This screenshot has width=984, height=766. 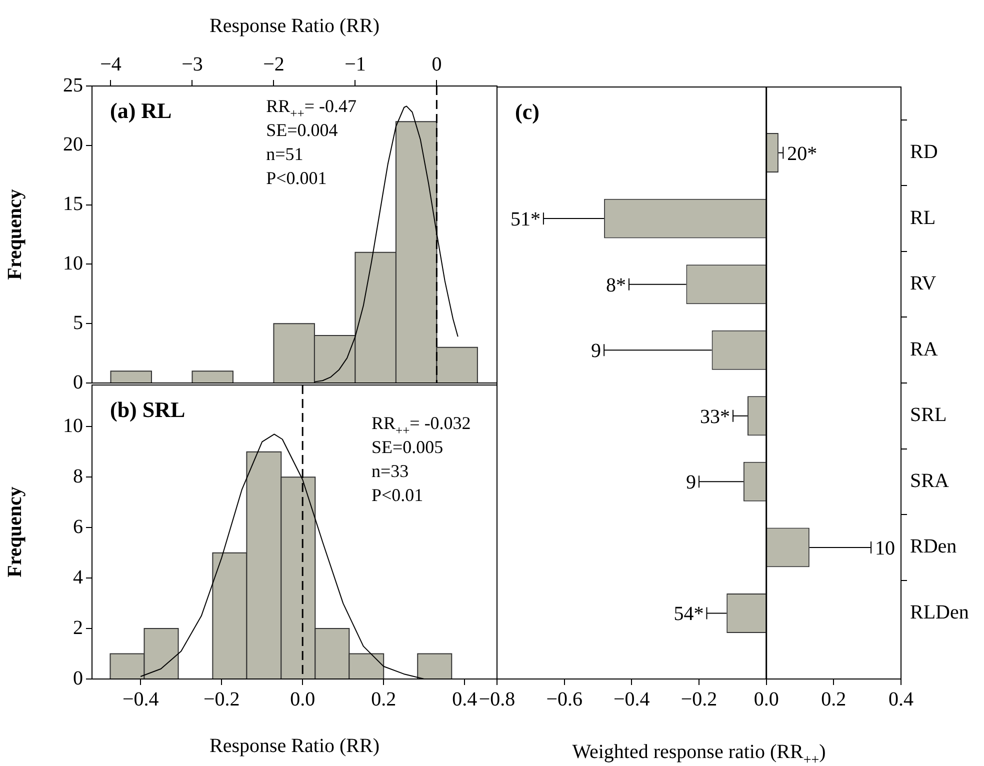 I want to click on y-tick-label: 4, so click(x=78, y=577).